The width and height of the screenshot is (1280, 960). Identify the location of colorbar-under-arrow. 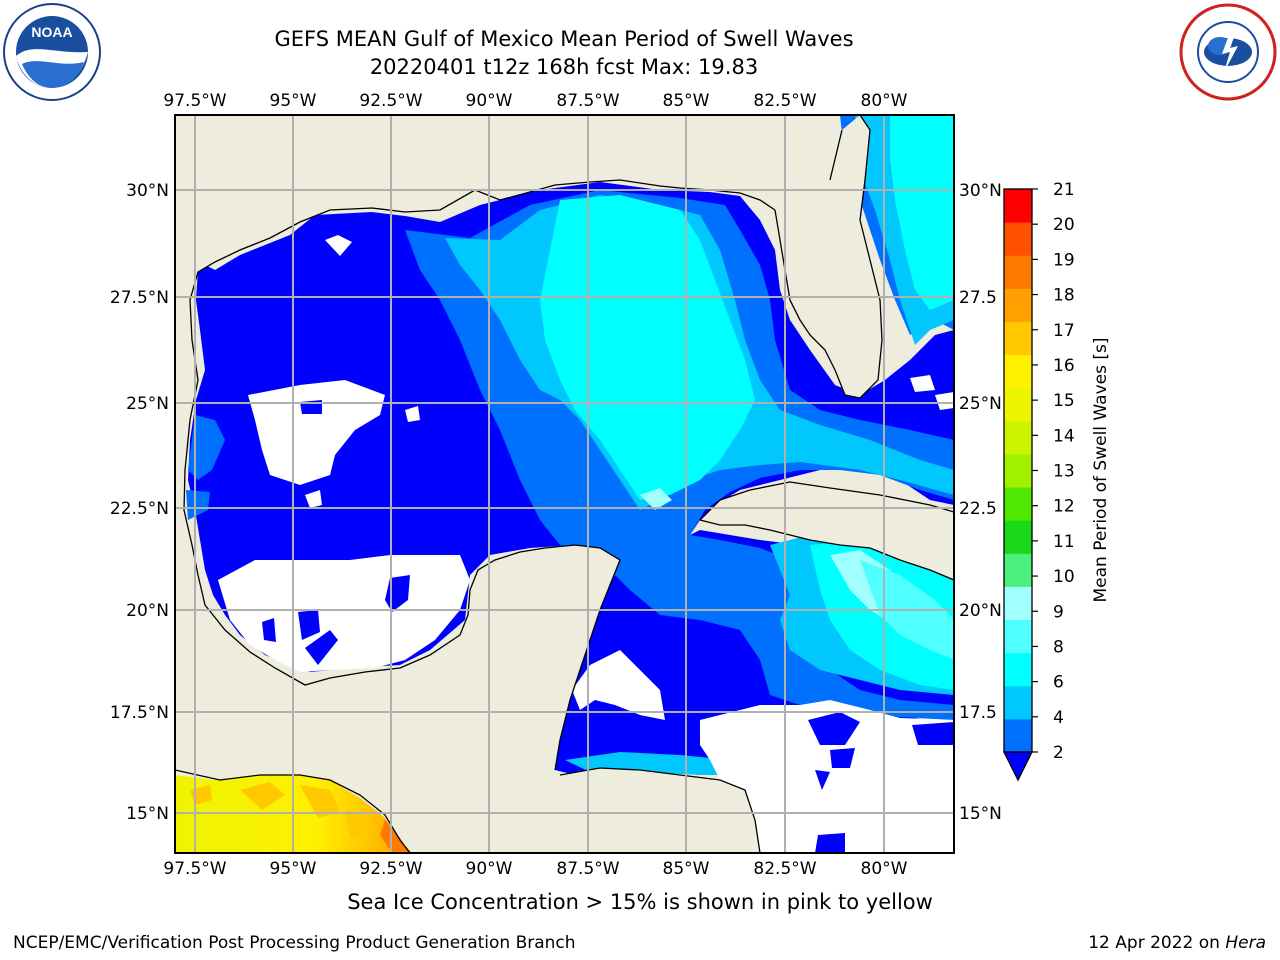
(1018, 766).